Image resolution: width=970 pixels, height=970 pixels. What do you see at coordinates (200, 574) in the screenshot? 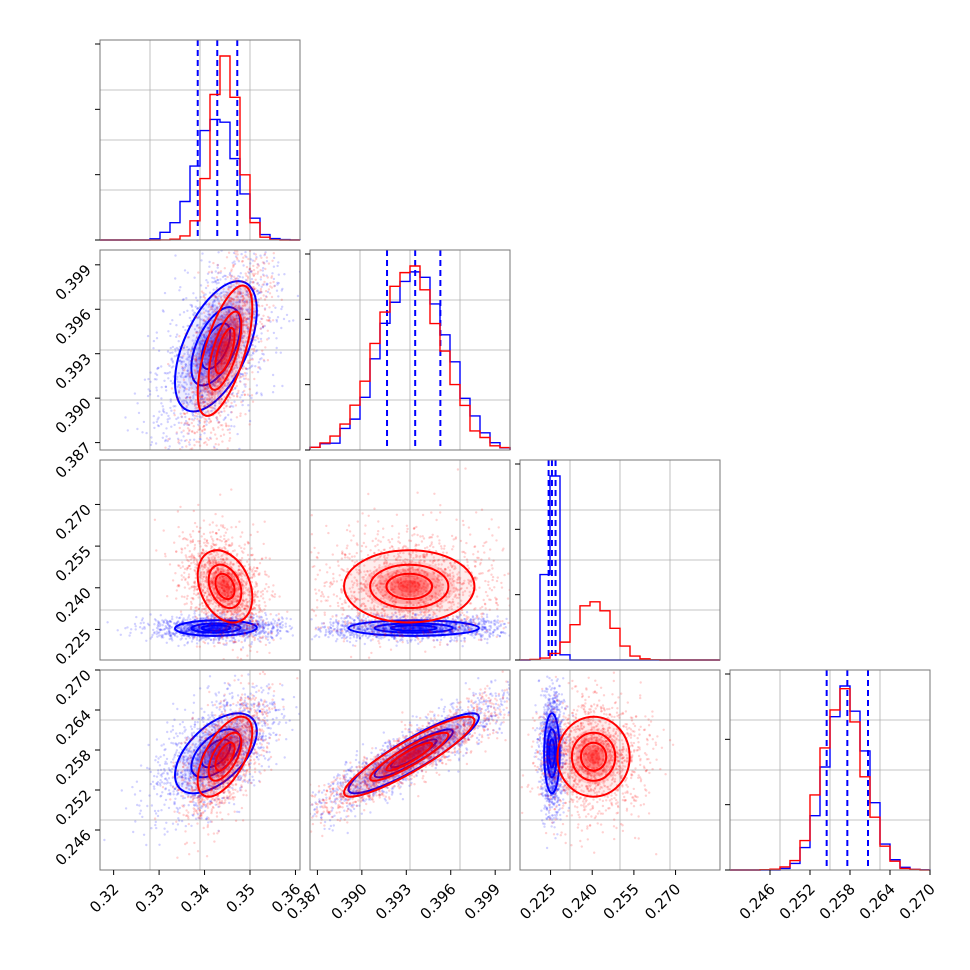
I see `panel-2-0-data` at bounding box center [200, 574].